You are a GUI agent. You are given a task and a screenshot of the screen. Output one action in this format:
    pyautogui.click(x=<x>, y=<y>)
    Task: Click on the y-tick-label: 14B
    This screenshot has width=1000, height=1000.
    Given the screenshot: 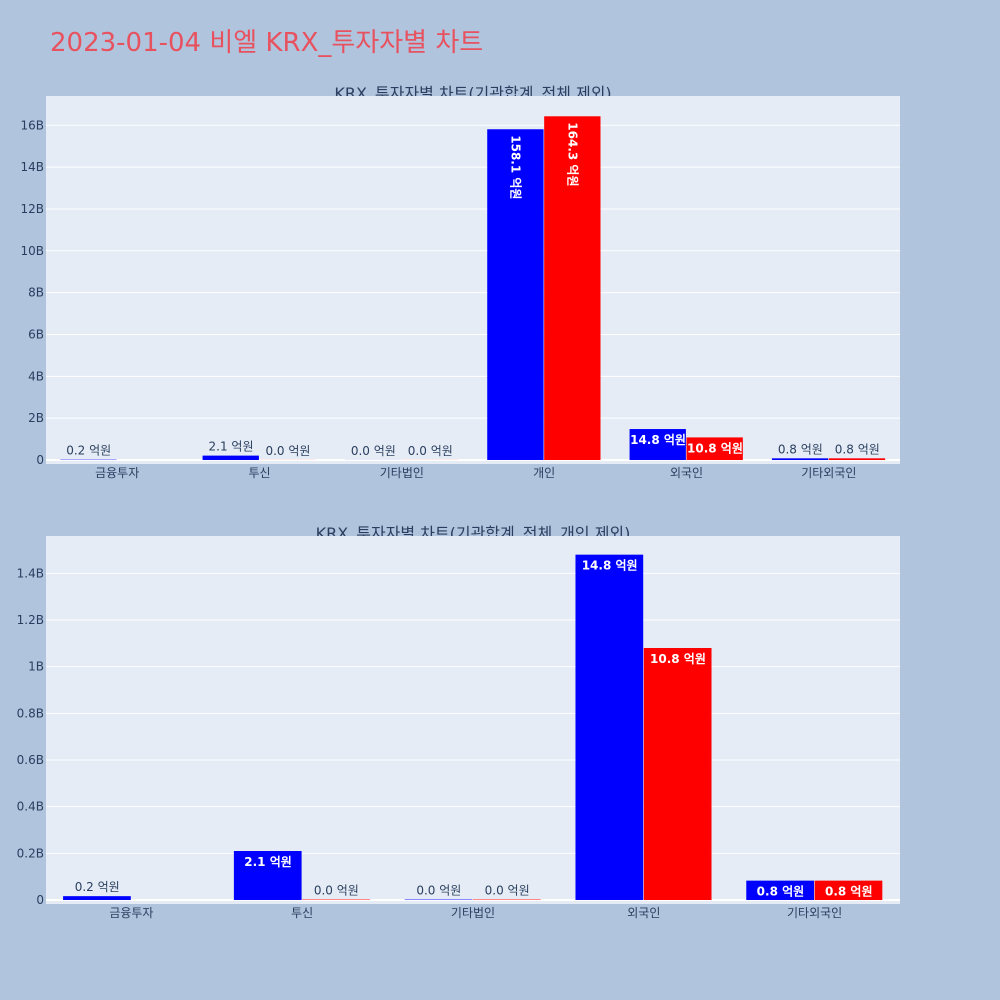 What is the action you would take?
    pyautogui.click(x=32, y=167)
    